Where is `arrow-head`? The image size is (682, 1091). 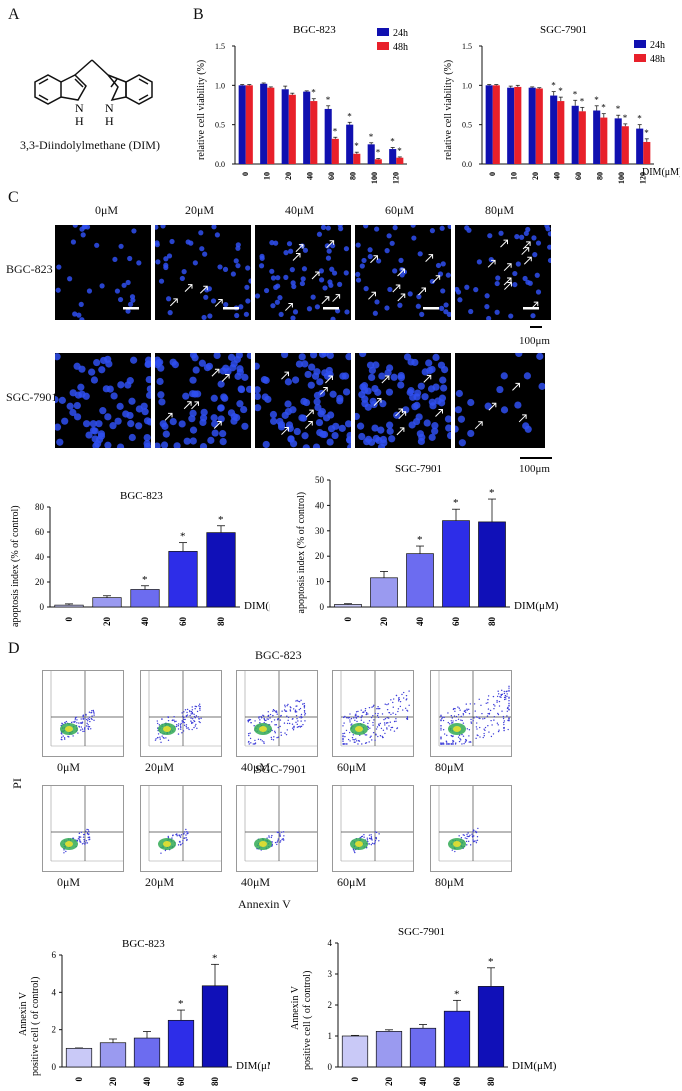 arrow-head is located at coordinates (301, 246).